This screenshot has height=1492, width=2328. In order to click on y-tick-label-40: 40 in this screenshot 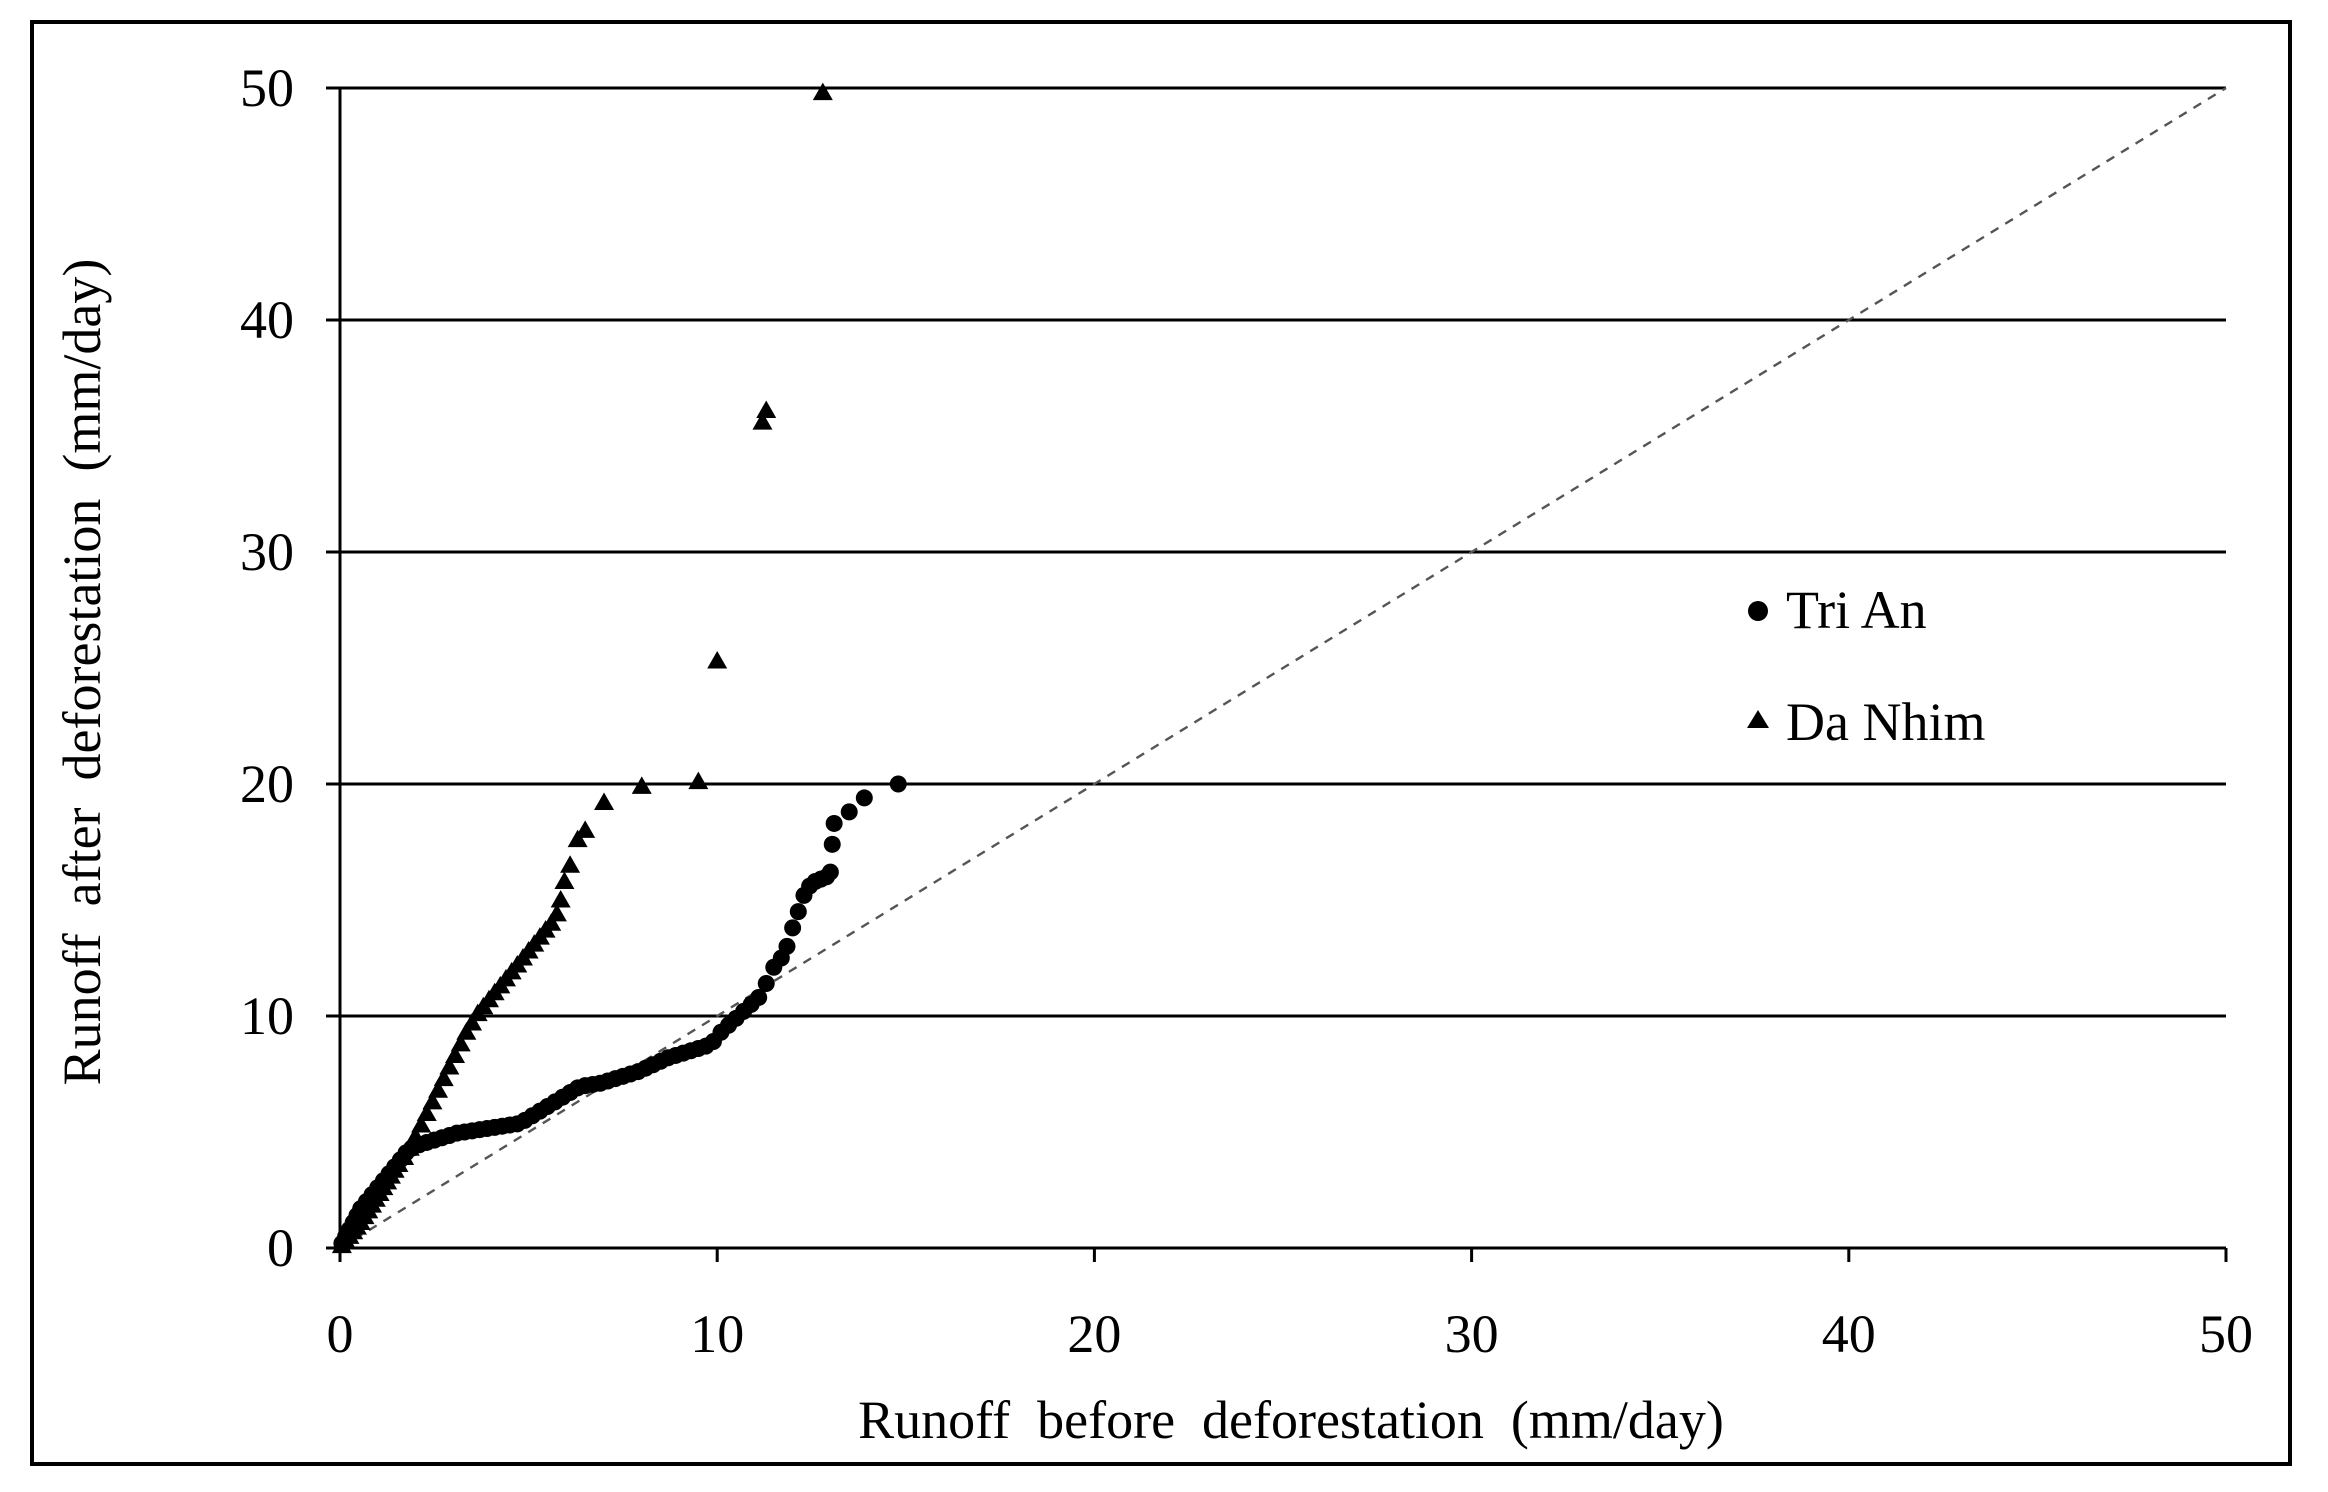, I will do `click(267, 320)`.